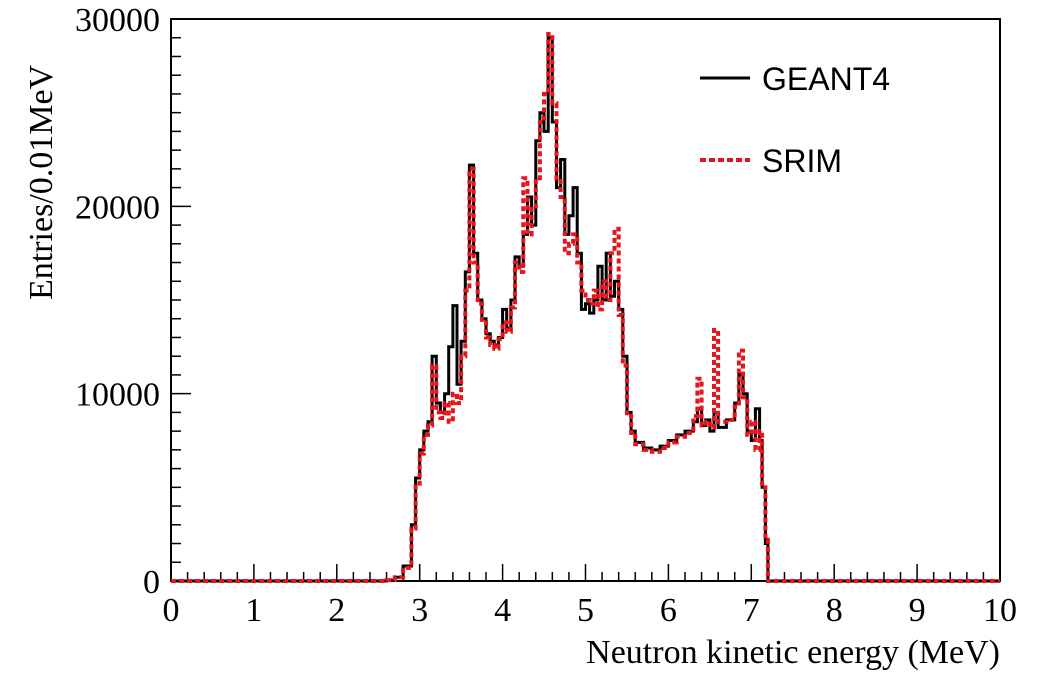  What do you see at coordinates (585, 572) in the screenshot?
I see `x-axis-ticks` at bounding box center [585, 572].